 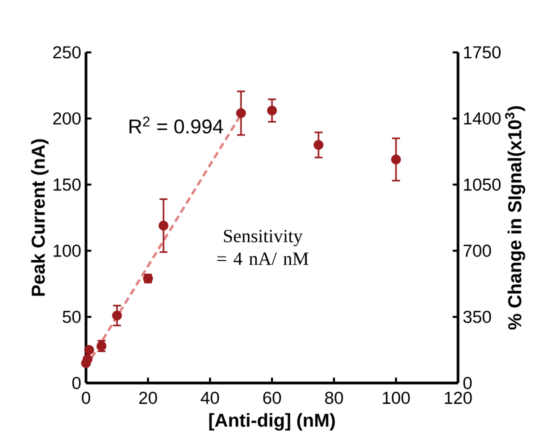 I want to click on y2-axis-title: % Change in SIgnal(x10$^{3}$), so click(x=515, y=218).